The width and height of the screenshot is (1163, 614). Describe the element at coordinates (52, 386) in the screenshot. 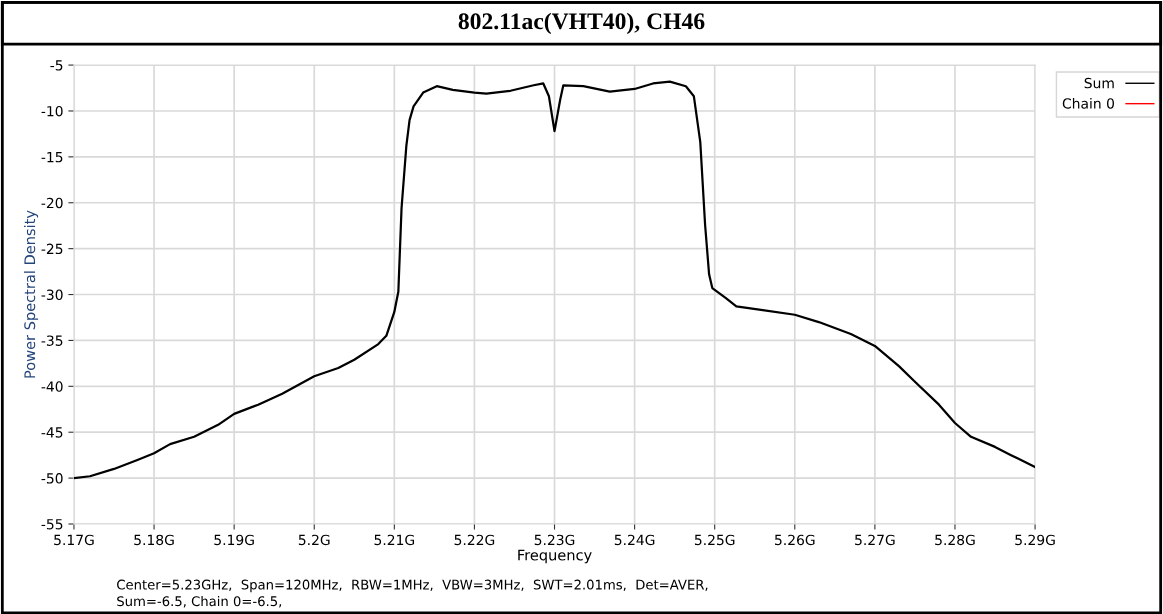

I see `y-tick-label: -40` at that location.